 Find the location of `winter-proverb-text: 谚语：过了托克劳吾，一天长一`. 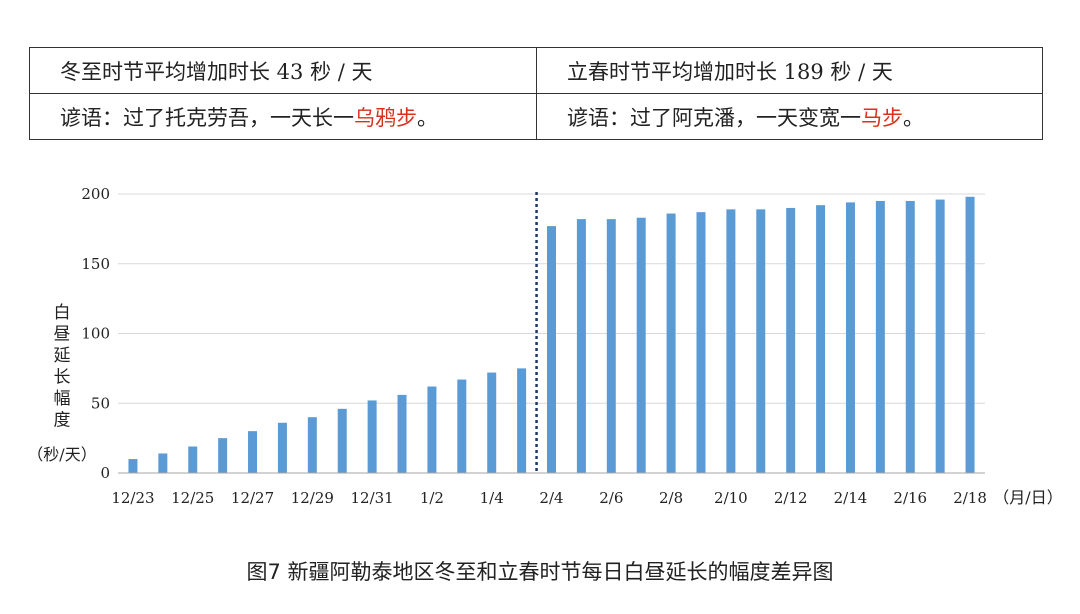

winter-proverb-text: 谚语：过了托克劳吾，一天长一 is located at coordinates (207, 117).